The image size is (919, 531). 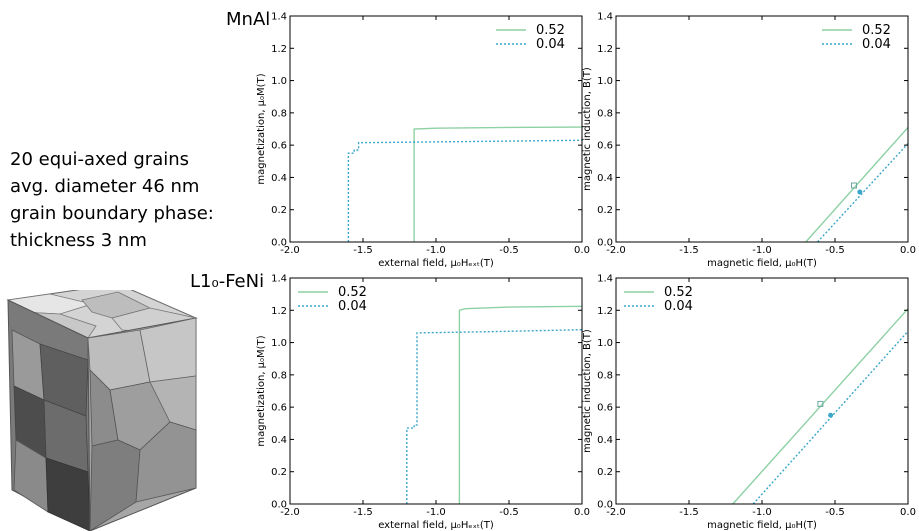 I want to click on description-line: 20 equi-axed grains, so click(x=100, y=159).